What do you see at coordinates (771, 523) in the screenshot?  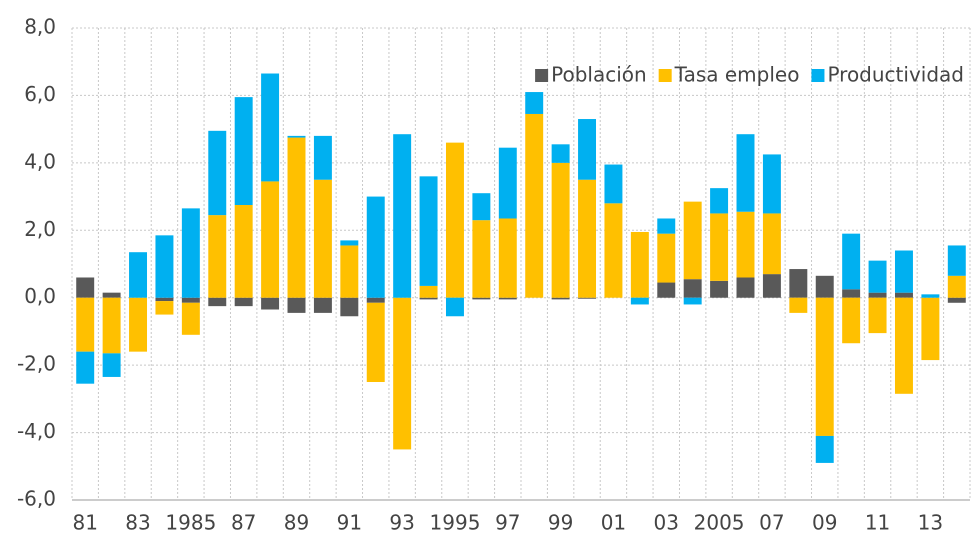 I see `x-tick-label: 07` at bounding box center [771, 523].